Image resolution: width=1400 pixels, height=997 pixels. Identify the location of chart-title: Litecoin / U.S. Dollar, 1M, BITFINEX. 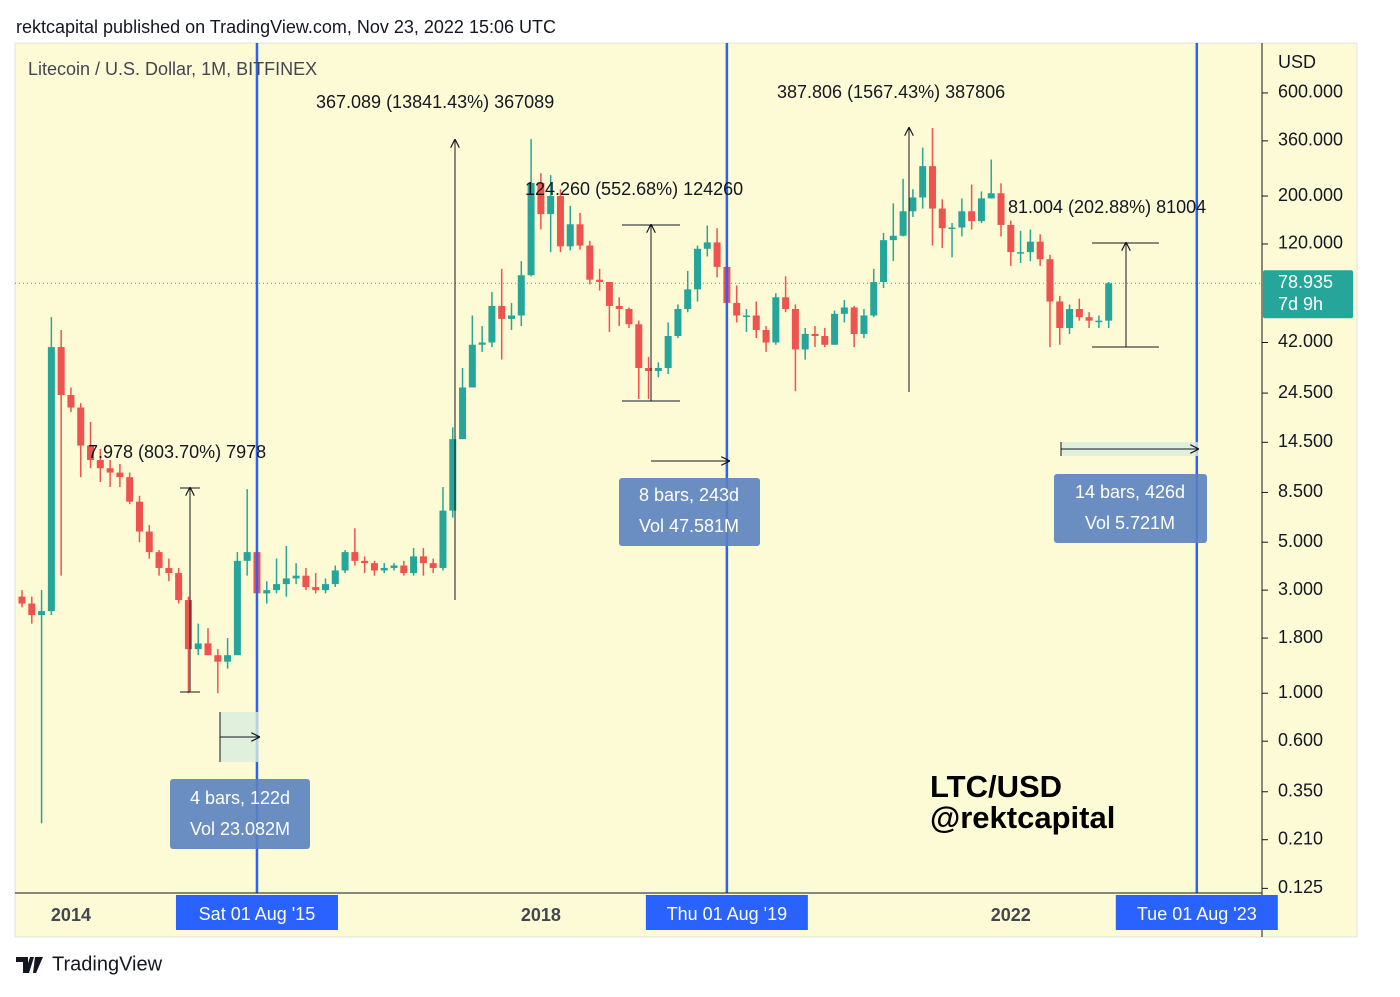
(172, 69).